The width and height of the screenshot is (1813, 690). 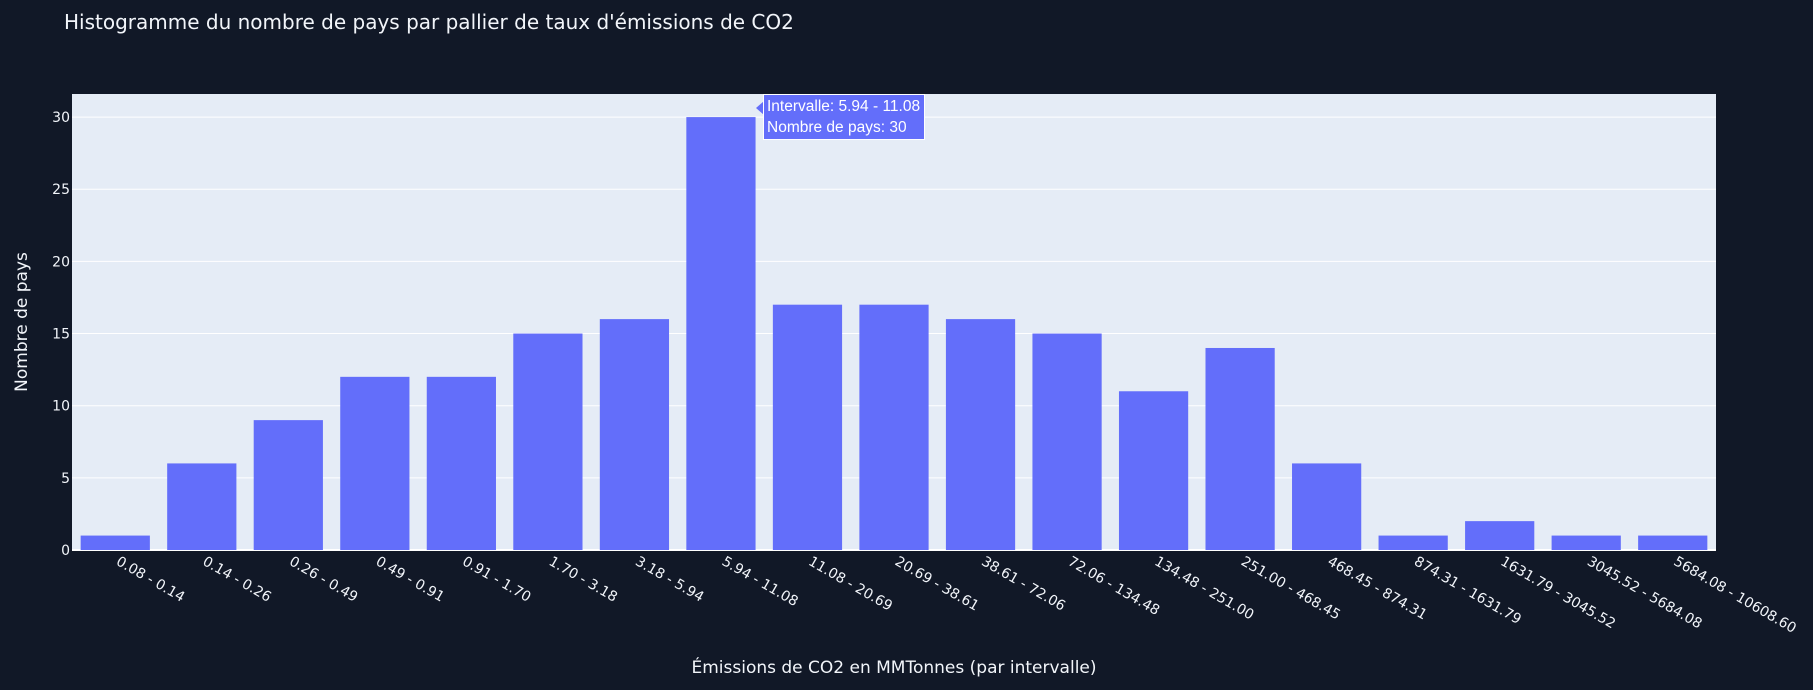 I want to click on y-tick-label: 10, so click(x=61, y=407).